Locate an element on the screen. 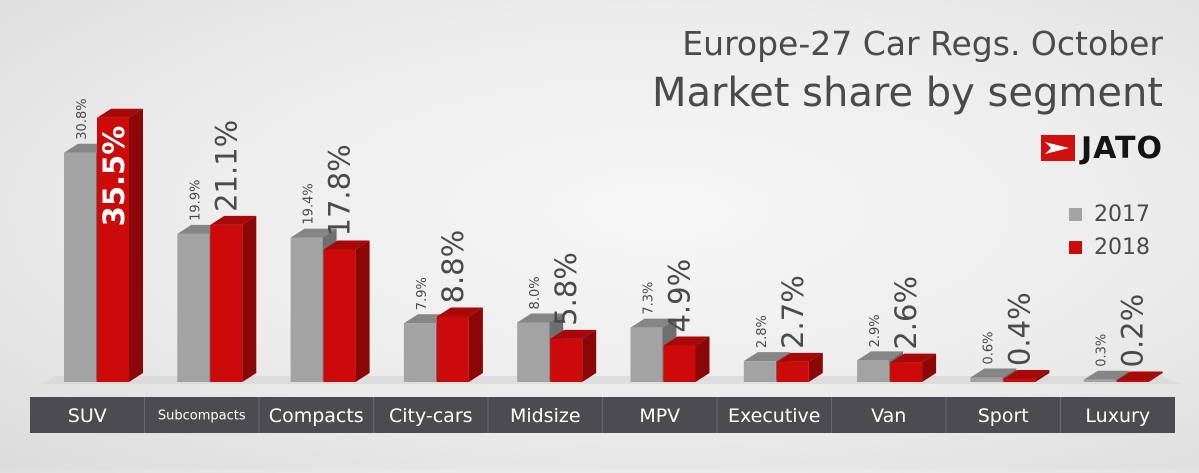 The width and height of the screenshot is (1199, 473). bar-2018-luxury-top is located at coordinates (1139, 376).